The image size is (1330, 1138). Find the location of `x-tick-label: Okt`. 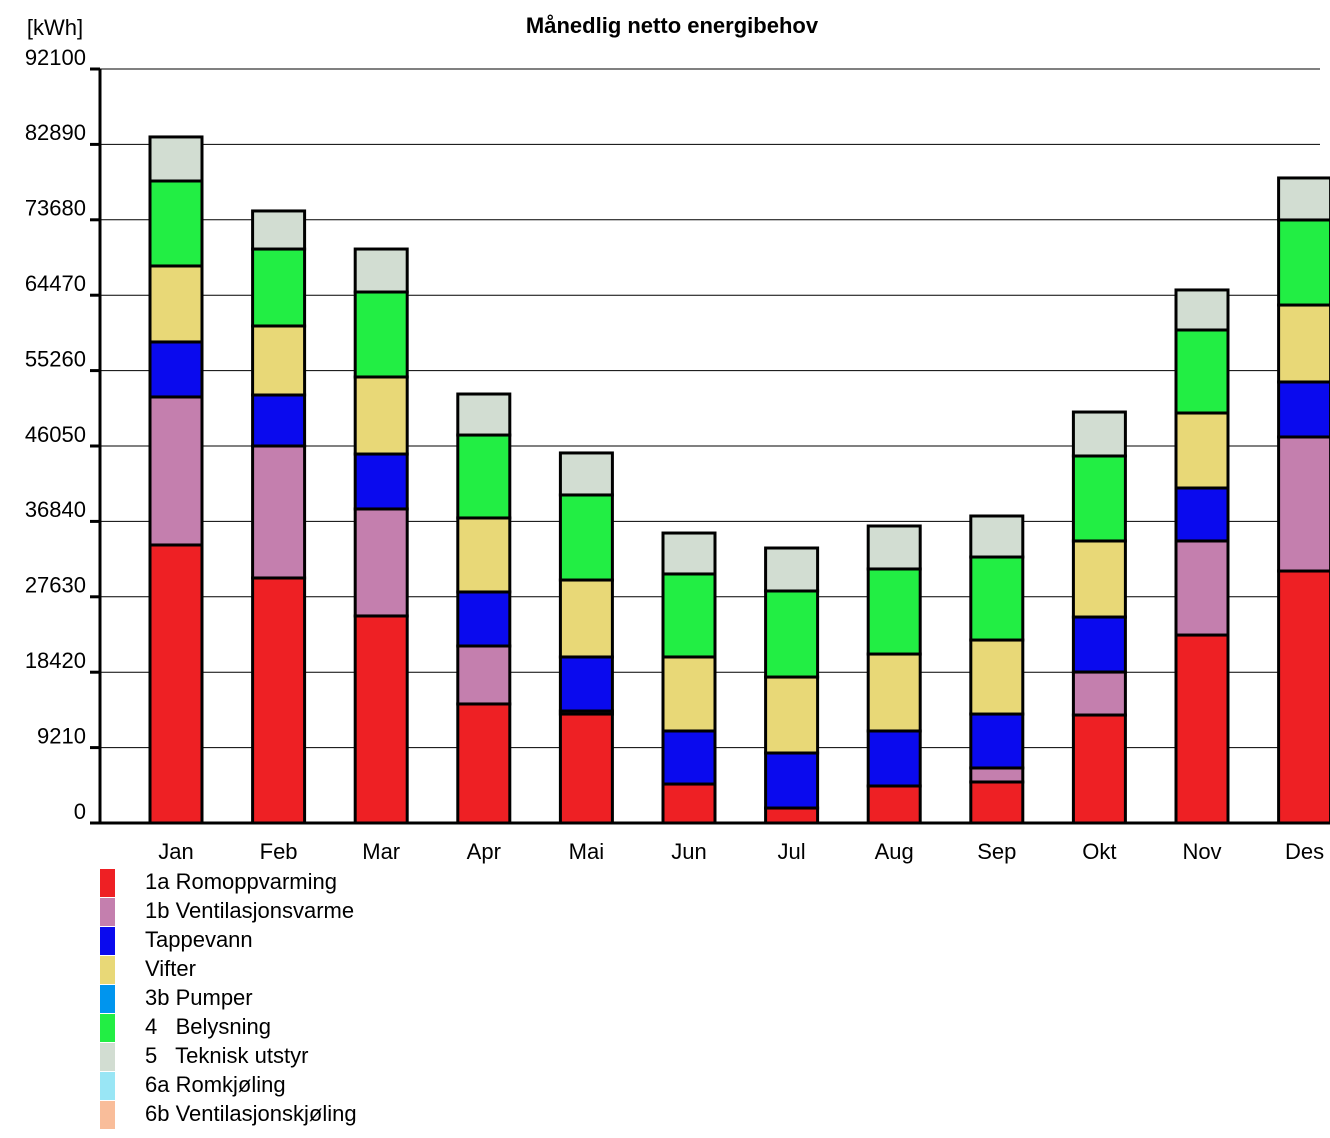

x-tick-label: Okt is located at coordinates (1099, 851).